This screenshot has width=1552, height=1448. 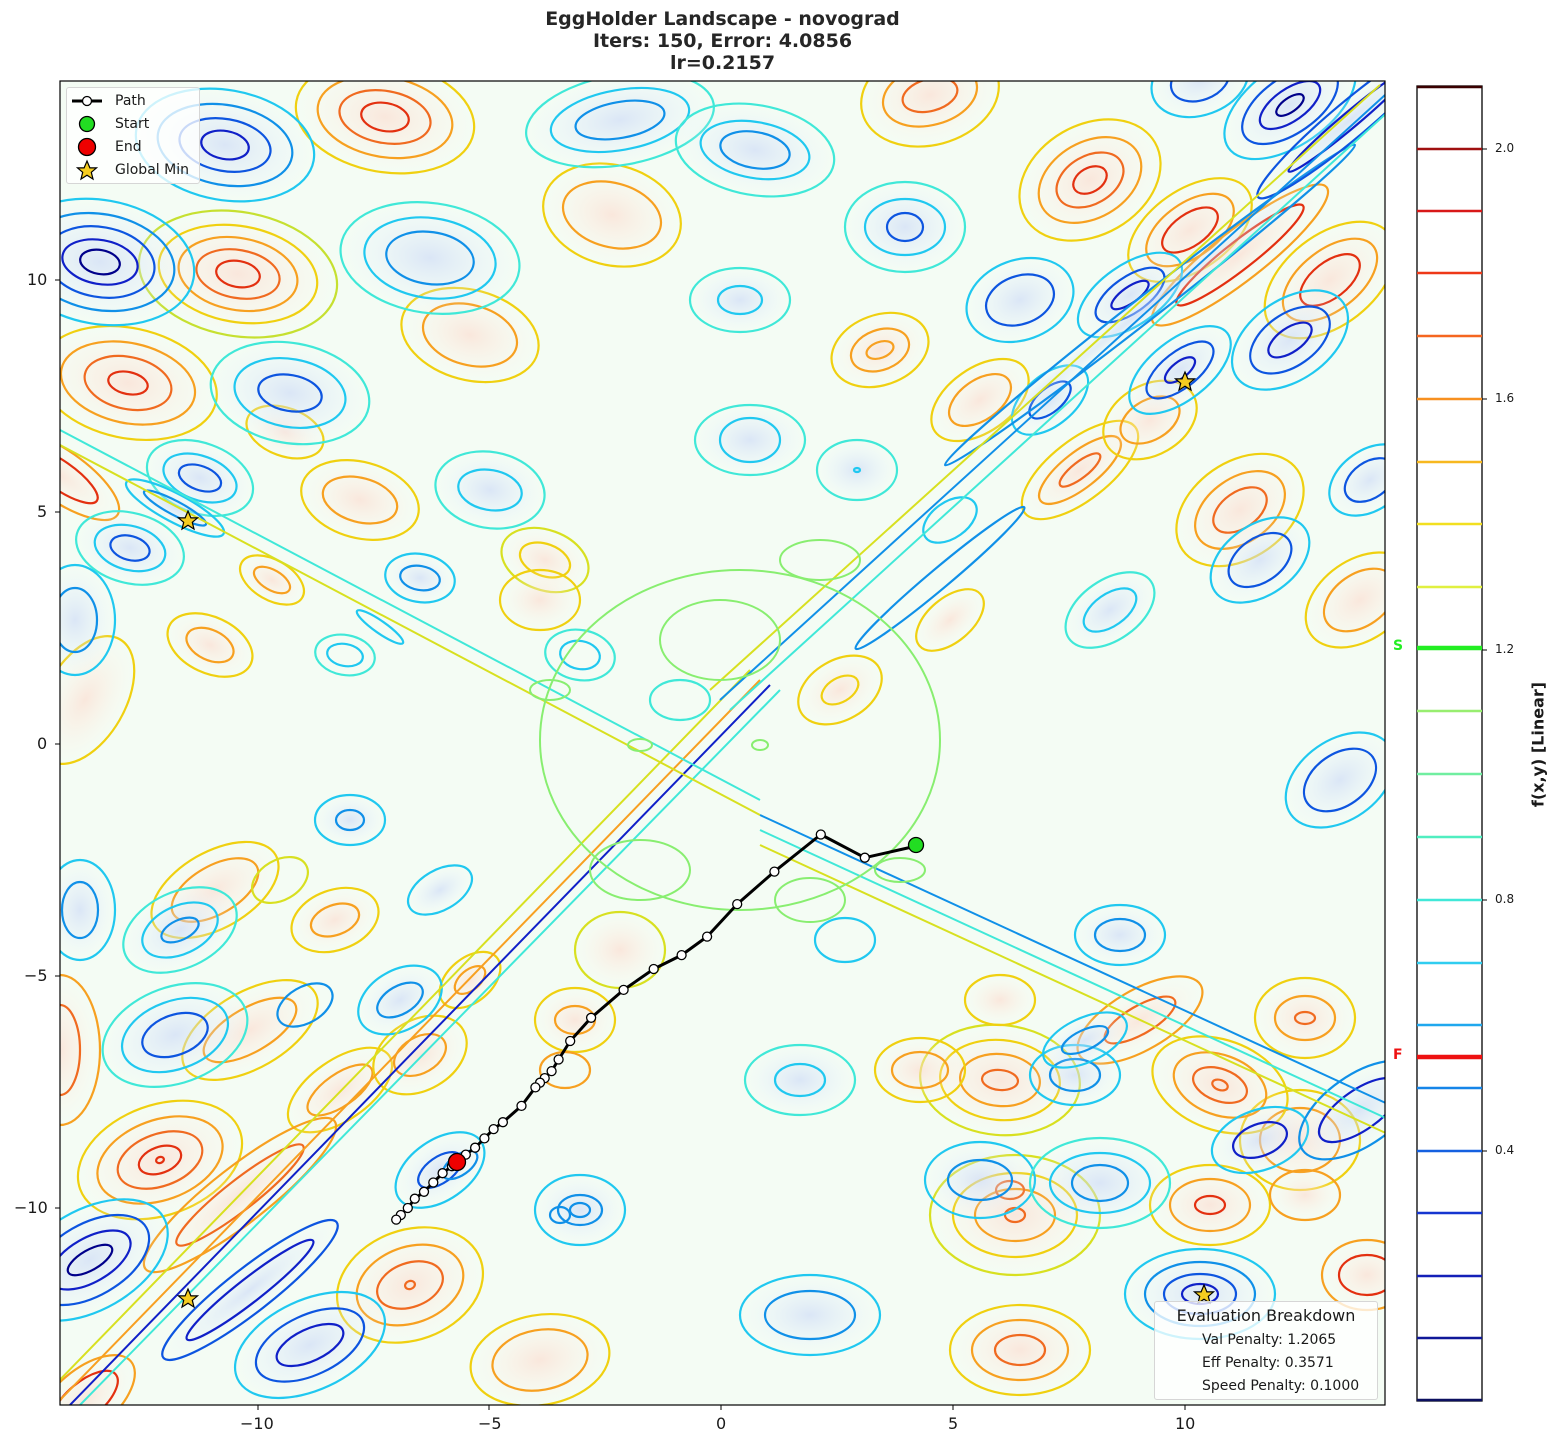 What do you see at coordinates (953, 1423) in the screenshot?
I see `x-tick-label: 5` at bounding box center [953, 1423].